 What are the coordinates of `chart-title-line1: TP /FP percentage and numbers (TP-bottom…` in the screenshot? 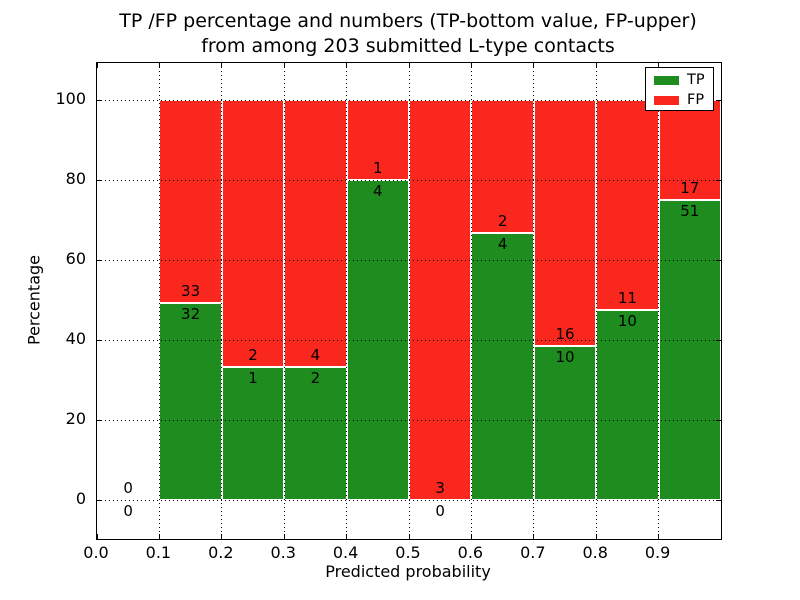 It's located at (408, 21).